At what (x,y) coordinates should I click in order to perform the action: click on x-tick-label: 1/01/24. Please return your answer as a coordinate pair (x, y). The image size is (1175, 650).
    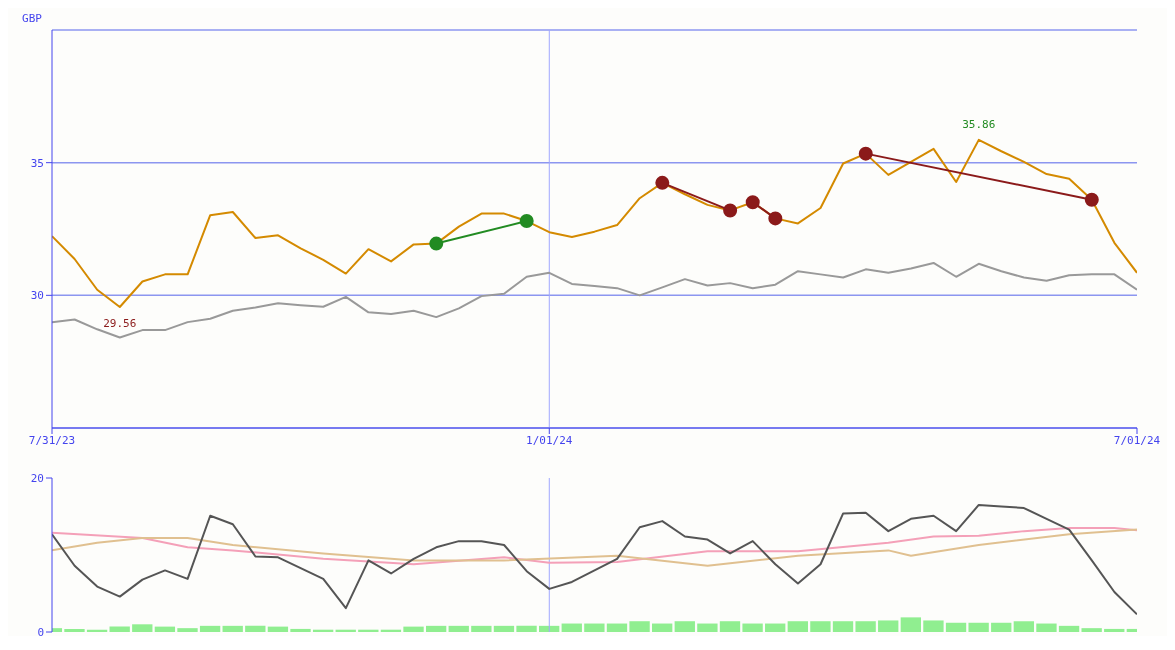
    Looking at the image, I should click on (549, 440).